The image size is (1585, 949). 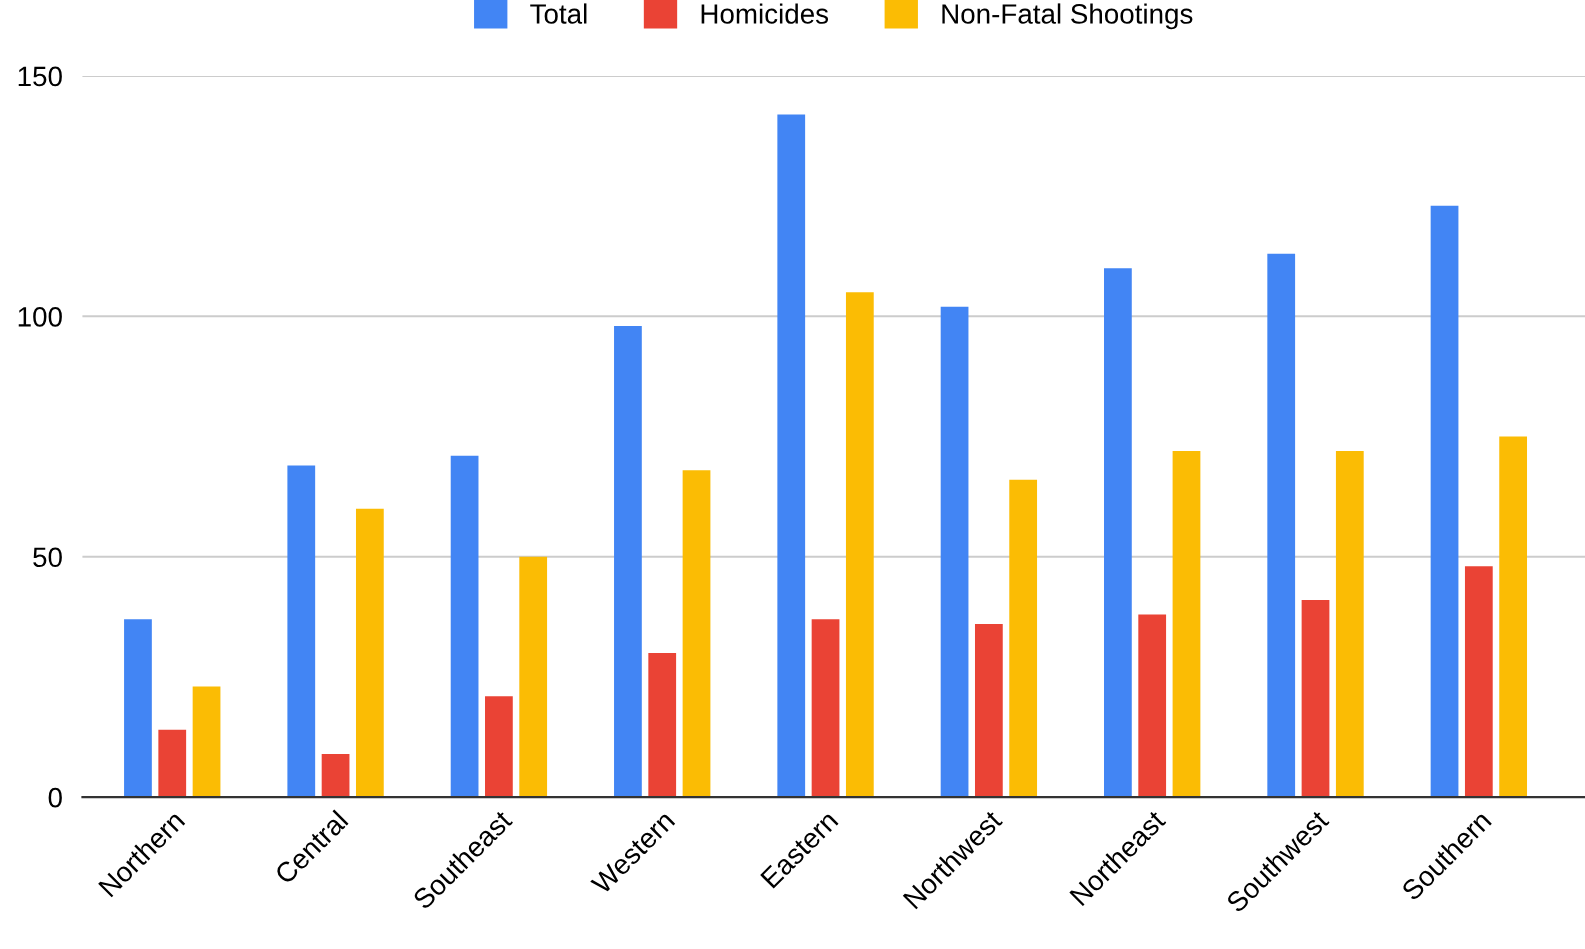 What do you see at coordinates (558, 13) in the screenshot?
I see `legend-label: Total` at bounding box center [558, 13].